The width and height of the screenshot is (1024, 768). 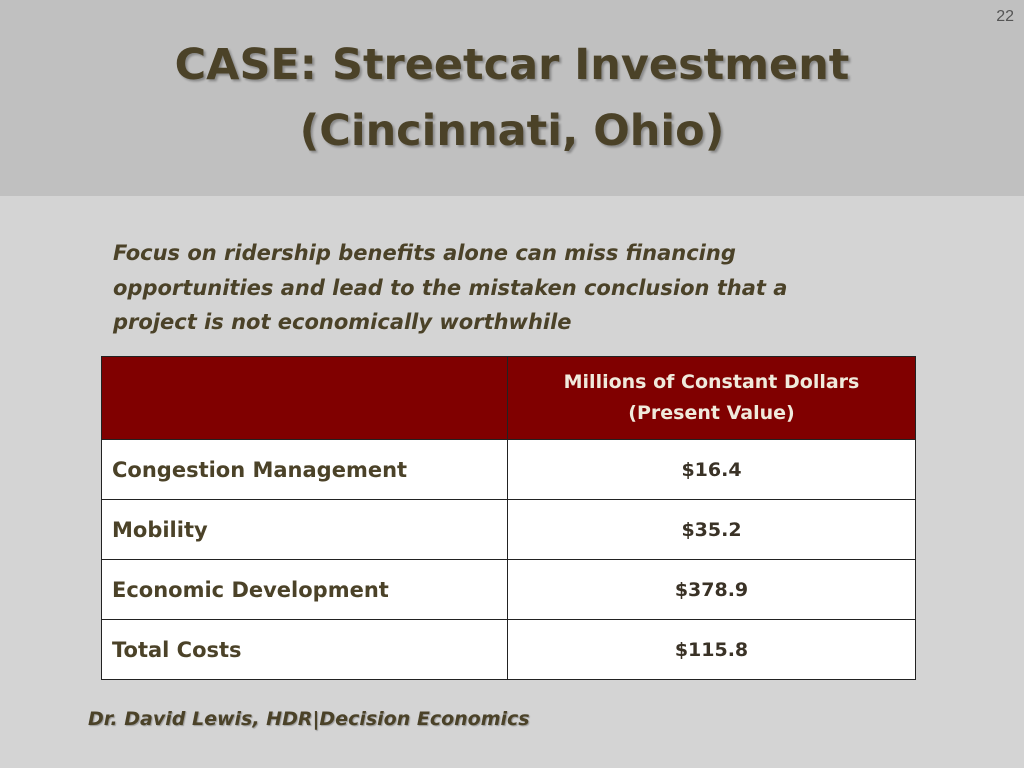 What do you see at coordinates (304, 529) in the screenshot?
I see `row-label: Mobility` at bounding box center [304, 529].